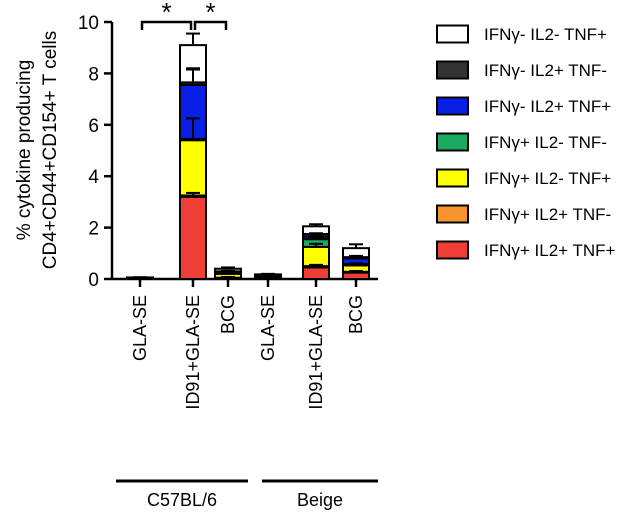 This screenshot has height=515, width=644. What do you see at coordinates (93, 177) in the screenshot?
I see `y-tick-label: 4` at bounding box center [93, 177].